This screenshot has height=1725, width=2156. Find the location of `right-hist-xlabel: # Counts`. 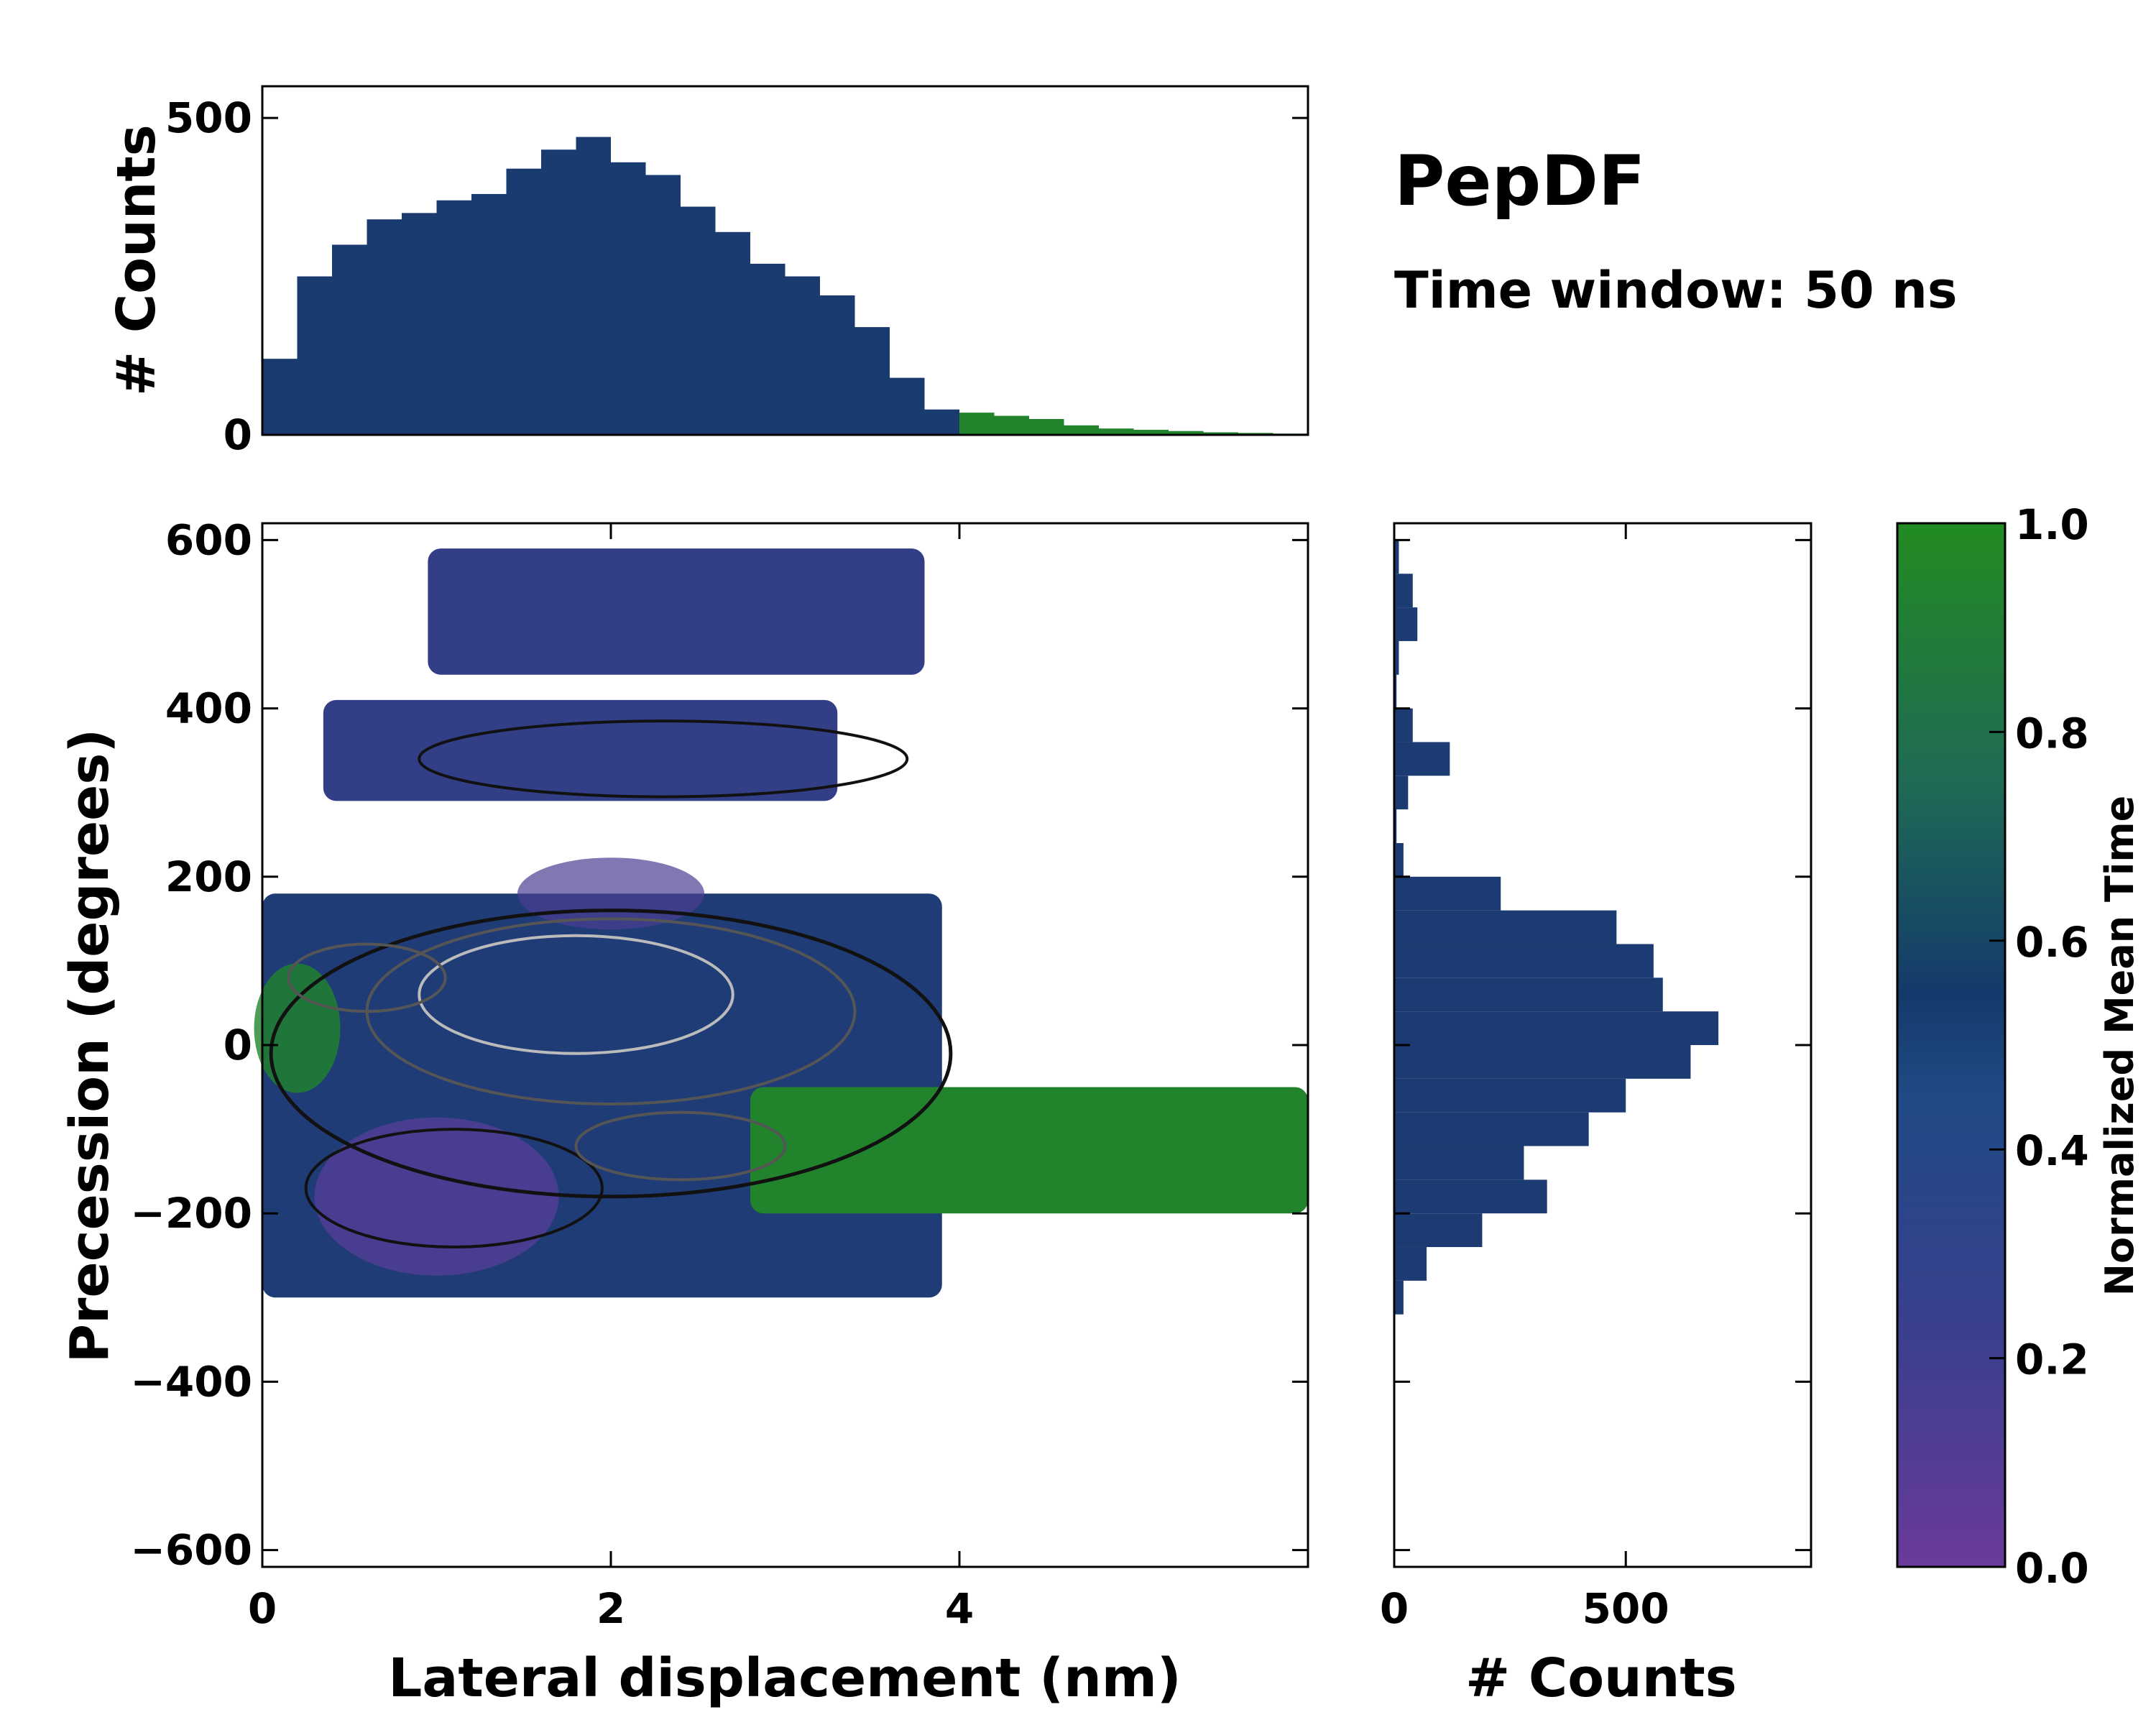

right-hist-xlabel: # Counts is located at coordinates (1601, 1678).